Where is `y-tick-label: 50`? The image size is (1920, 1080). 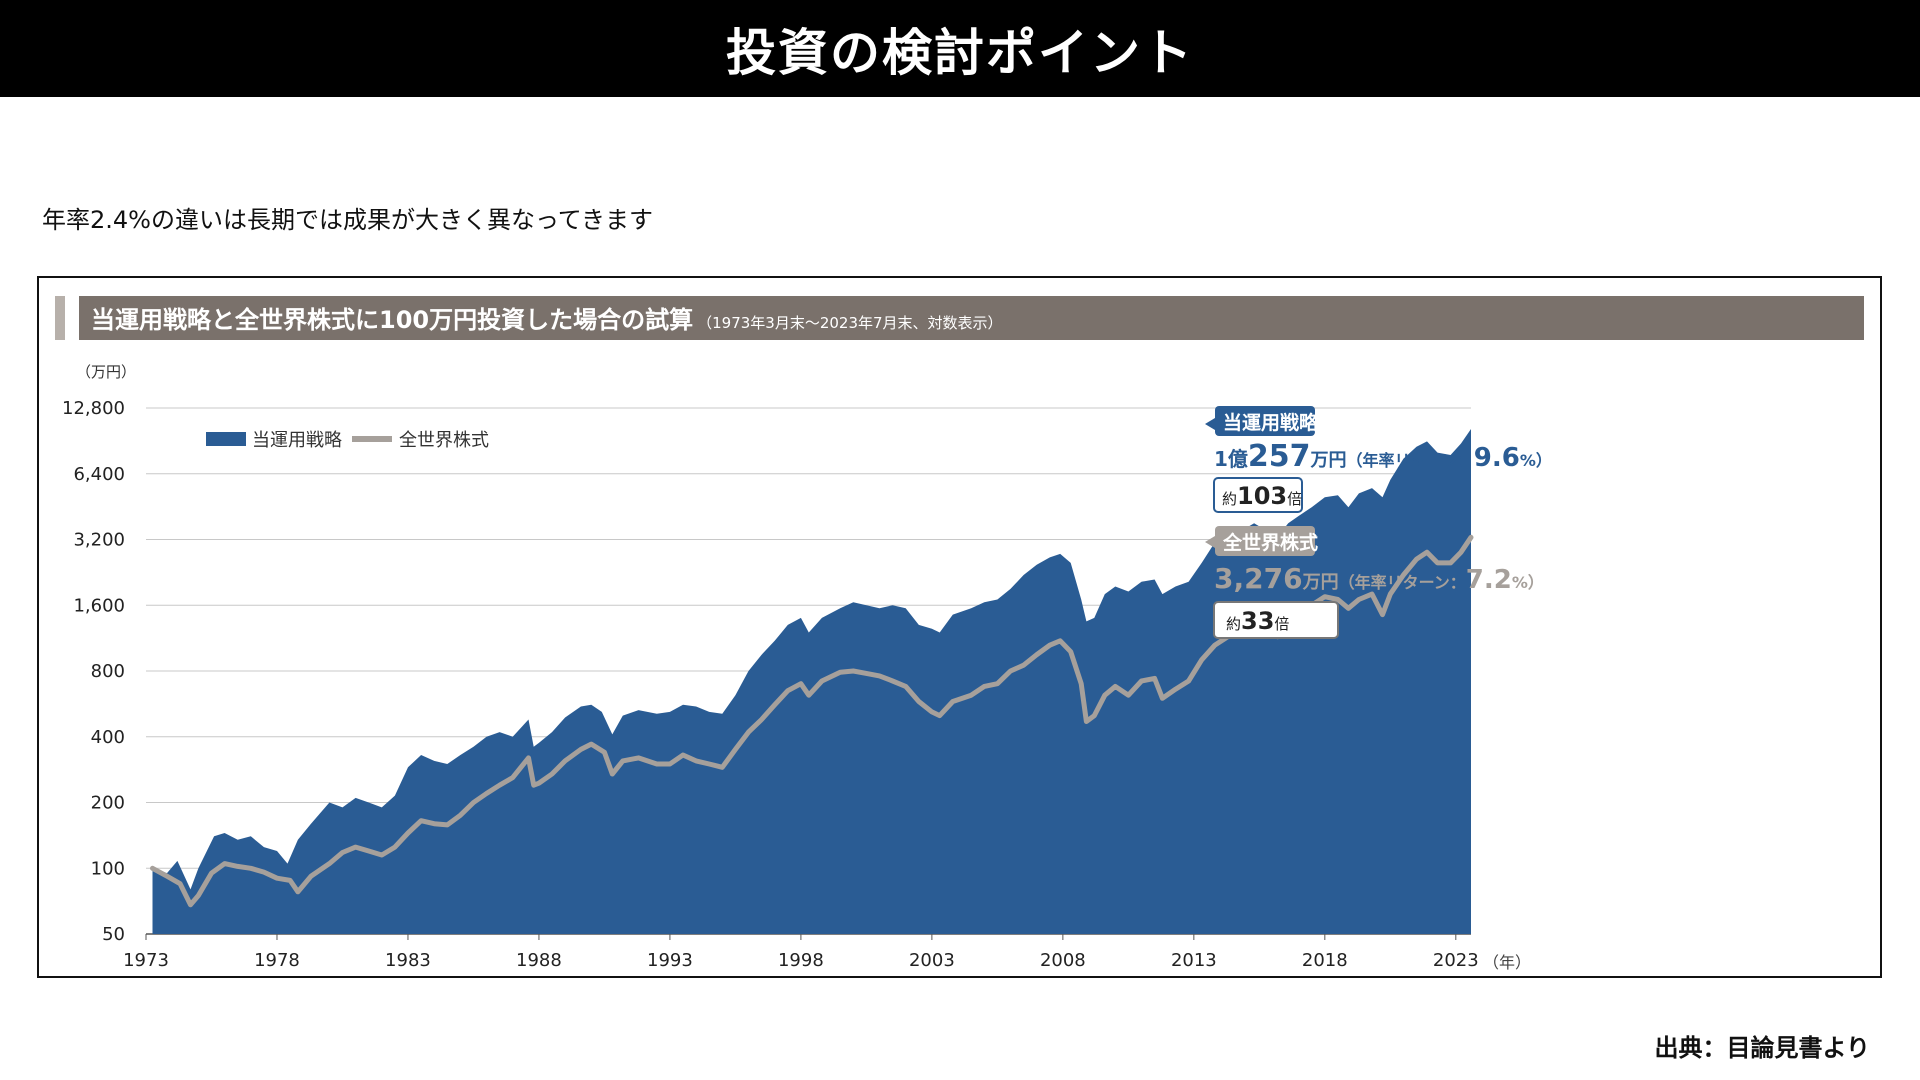 y-tick-label: 50 is located at coordinates (113, 934).